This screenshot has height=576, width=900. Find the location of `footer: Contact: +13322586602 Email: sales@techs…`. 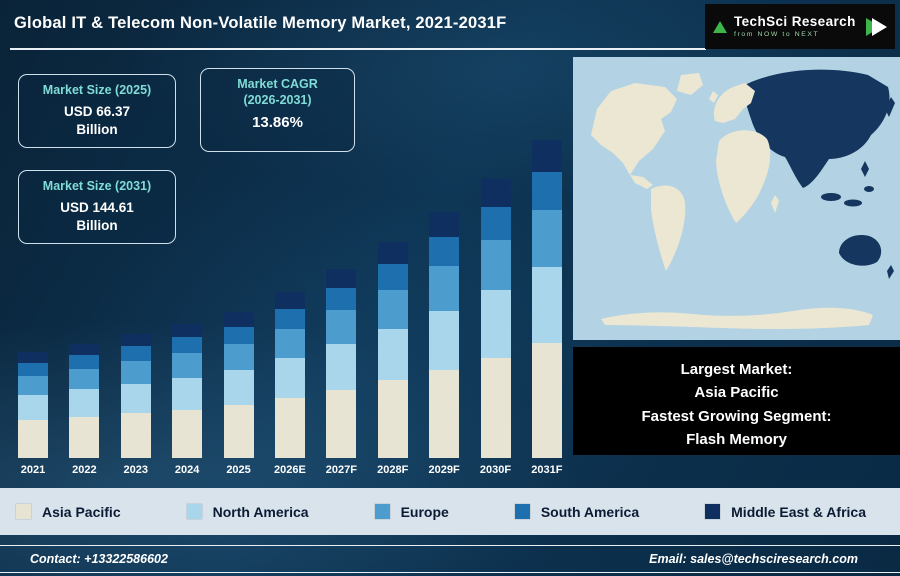

footer: Contact: +13322586602 Email: sales@techs… is located at coordinates (450, 559).